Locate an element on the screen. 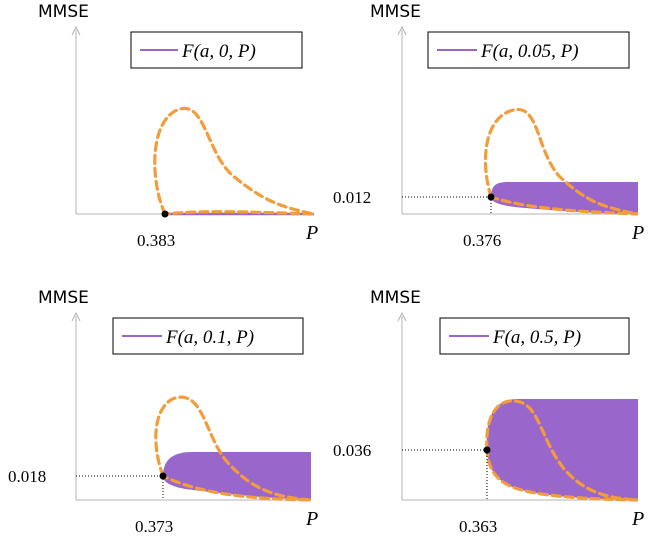  panel-4-ylabel: MMSE is located at coordinates (395, 298).